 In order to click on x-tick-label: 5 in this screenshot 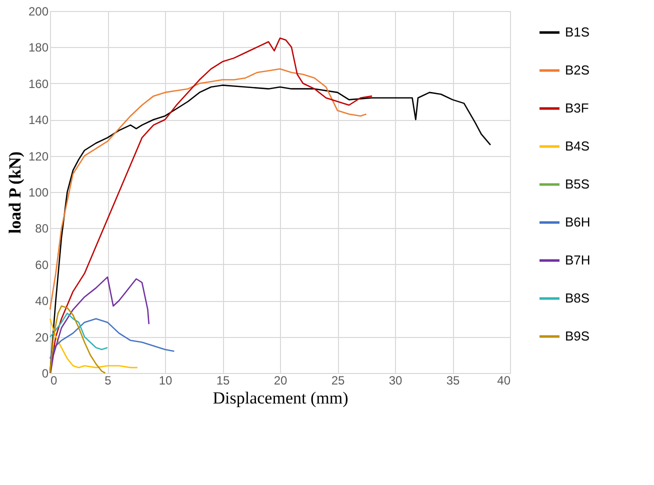, I will do `click(108, 381)`.